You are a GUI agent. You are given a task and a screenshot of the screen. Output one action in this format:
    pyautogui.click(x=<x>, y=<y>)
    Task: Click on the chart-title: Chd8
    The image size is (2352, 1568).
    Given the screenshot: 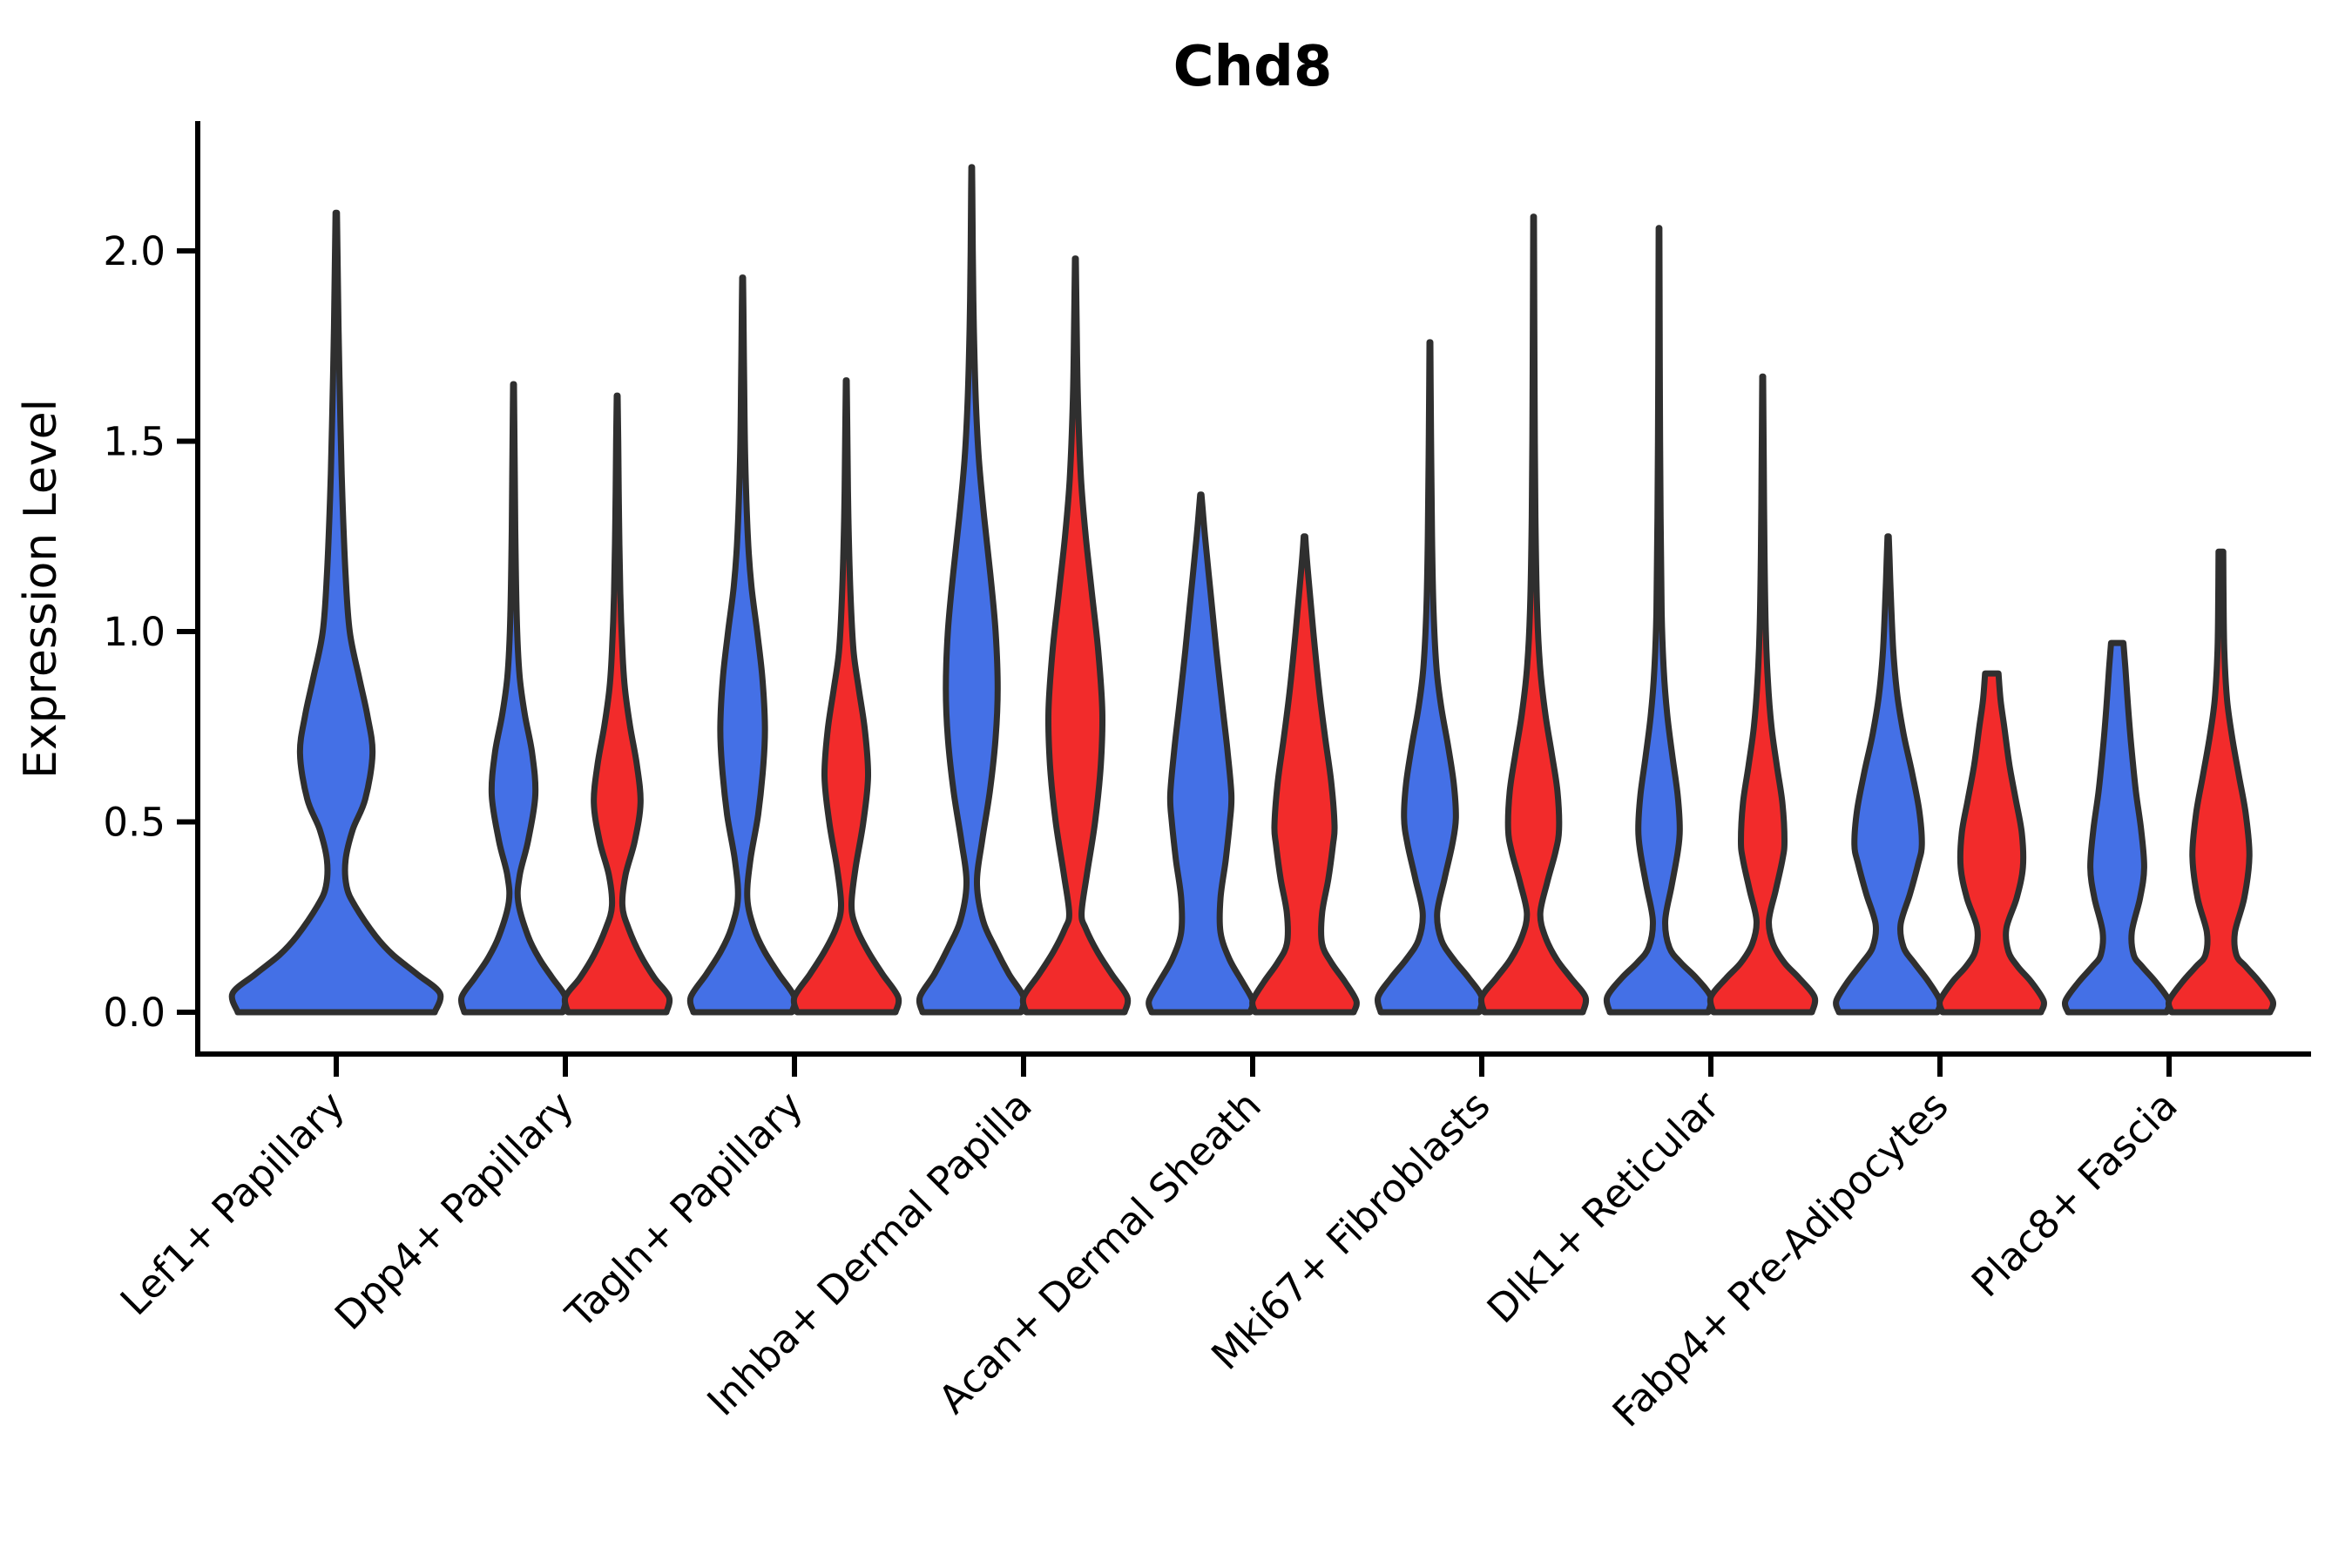 What is the action you would take?
    pyautogui.click(x=1253, y=67)
    